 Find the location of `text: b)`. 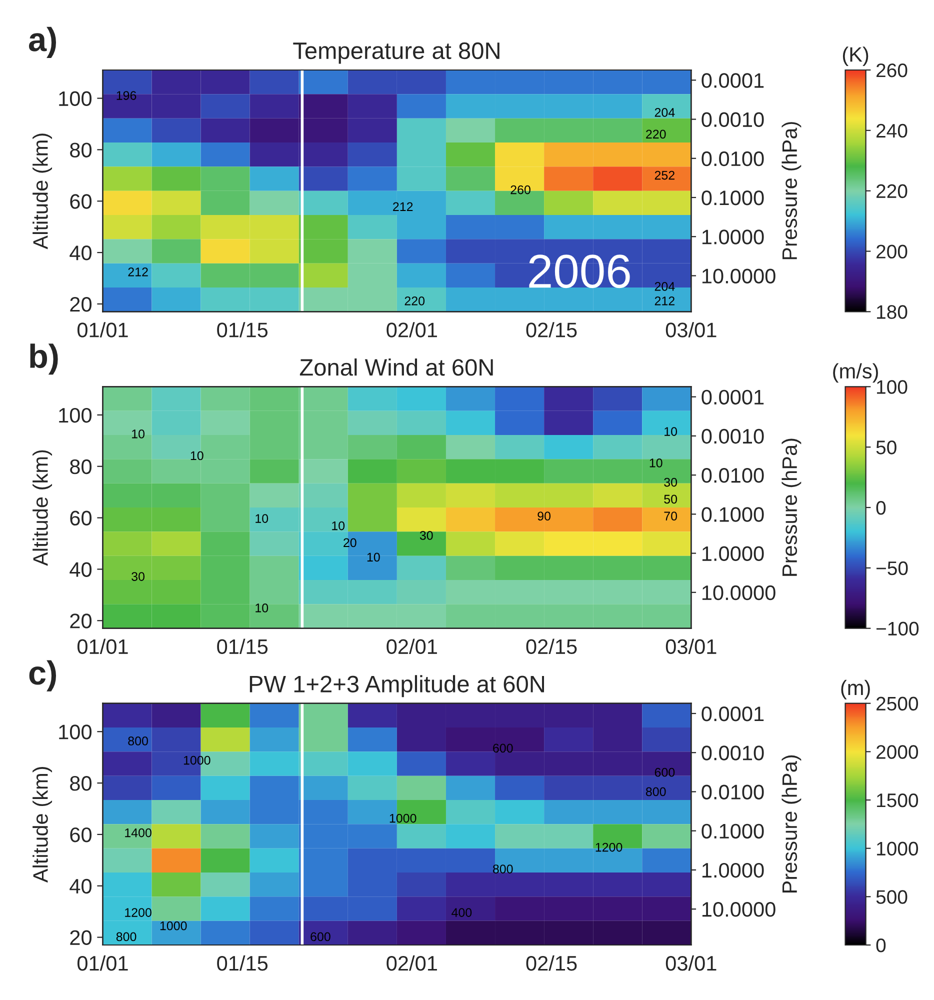

text: b) is located at coordinates (44, 359).